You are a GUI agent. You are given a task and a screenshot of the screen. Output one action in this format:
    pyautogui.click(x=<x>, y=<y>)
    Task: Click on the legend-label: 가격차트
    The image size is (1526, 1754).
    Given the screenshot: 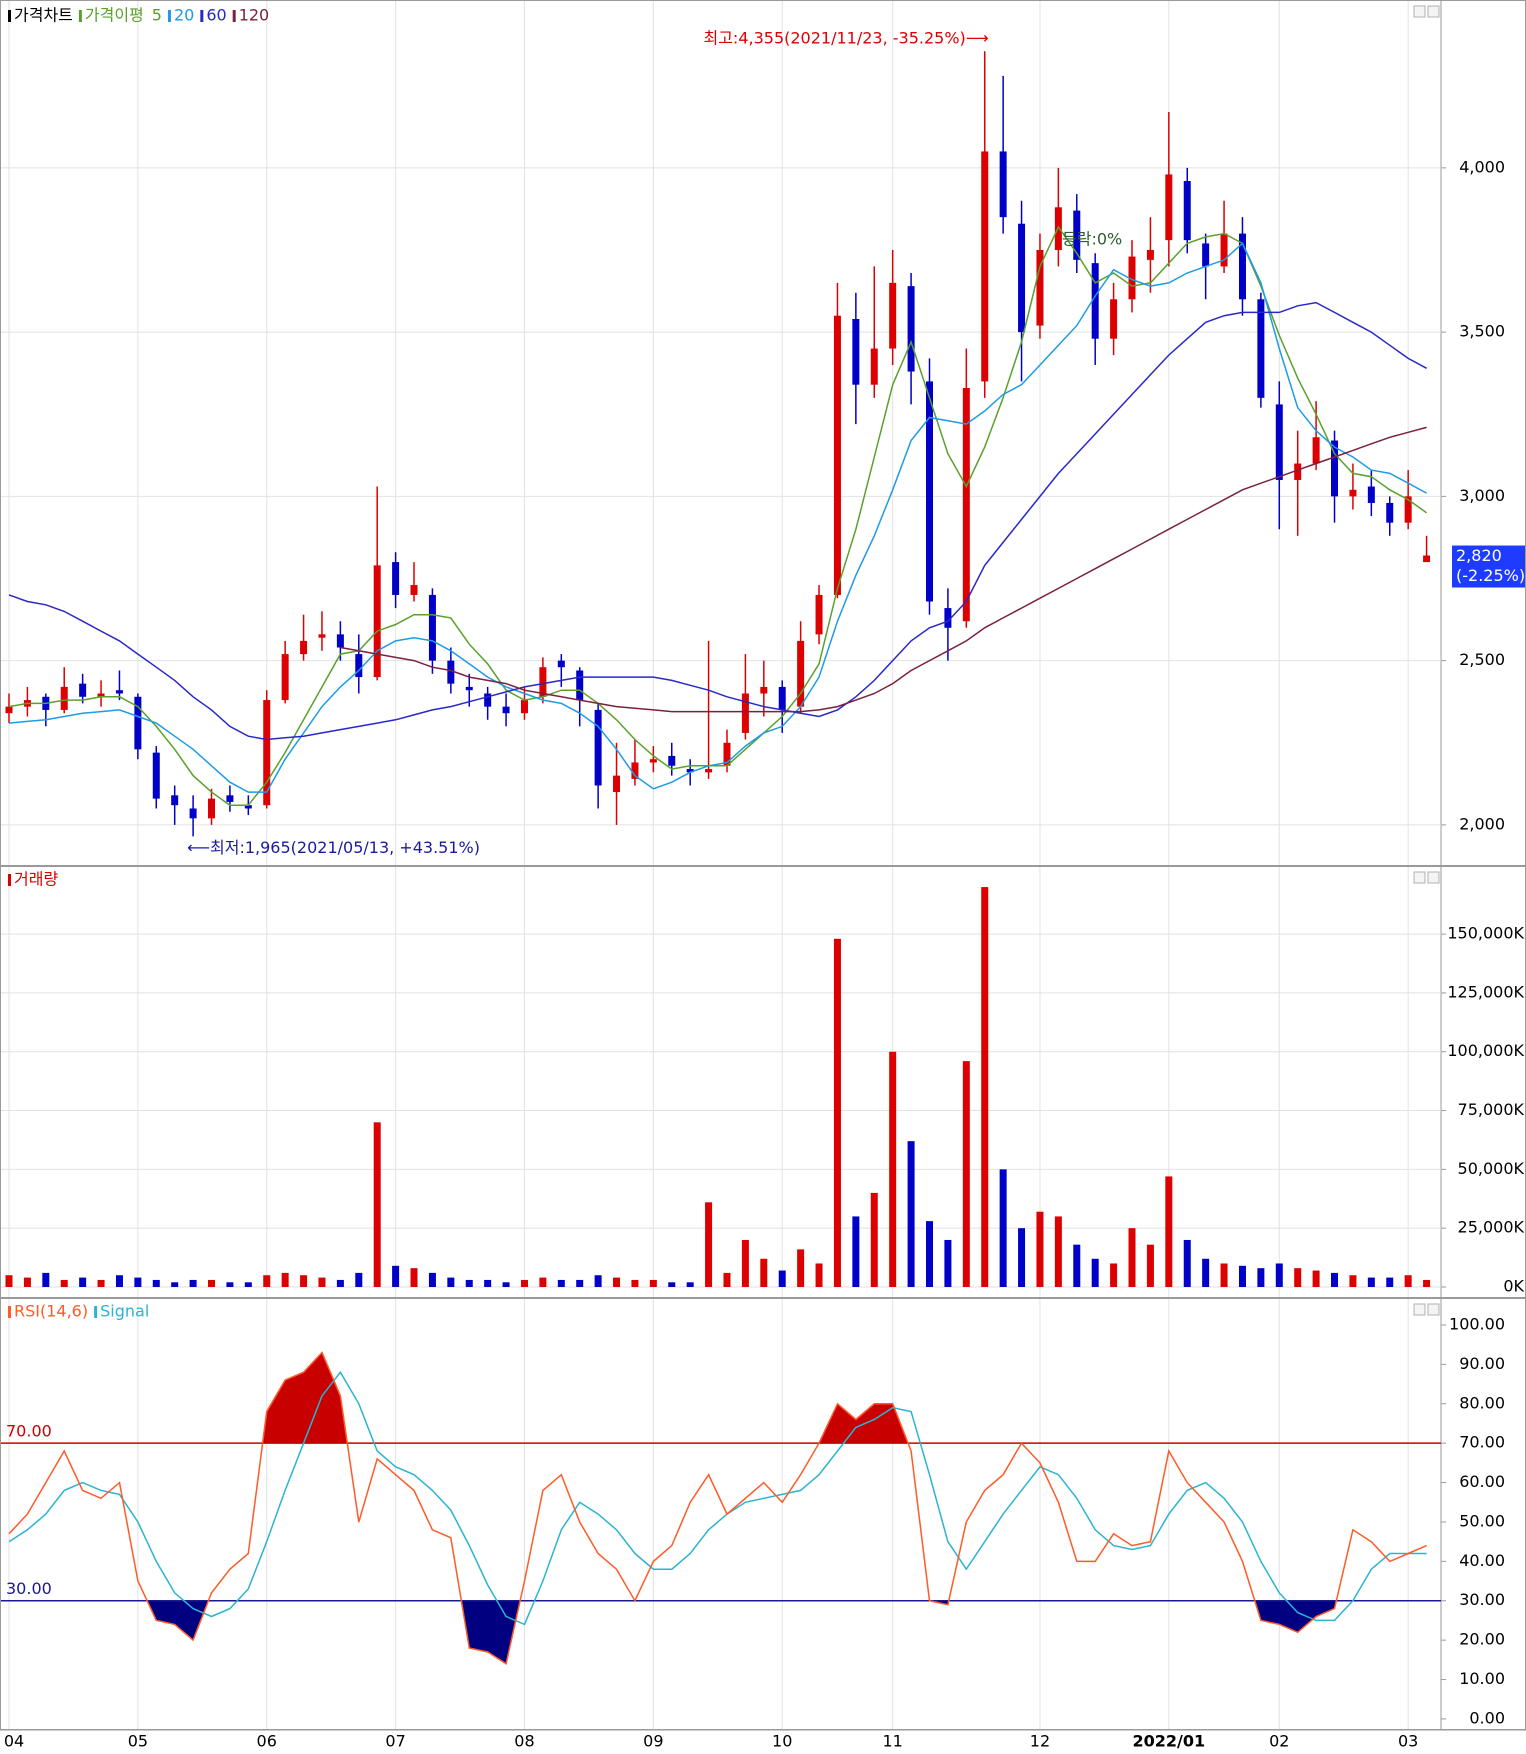 What is the action you would take?
    pyautogui.click(x=43, y=15)
    